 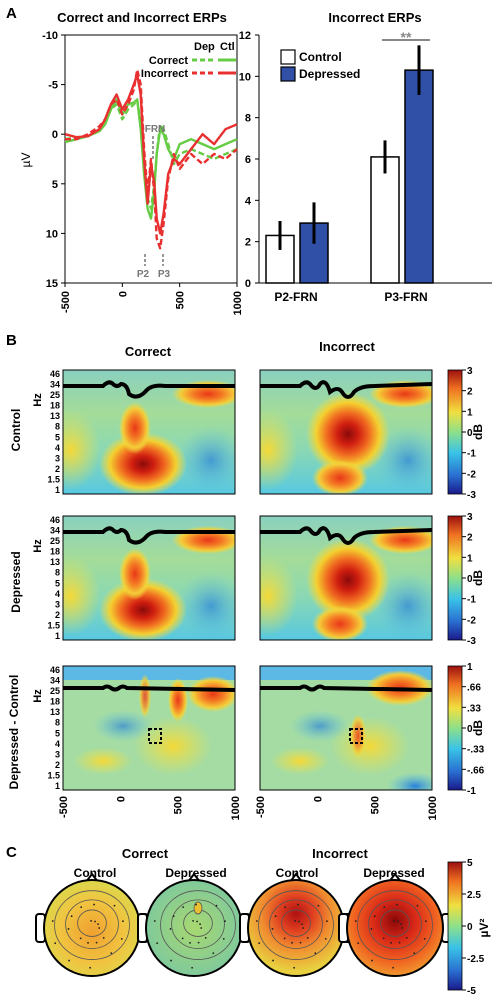 What do you see at coordinates (471, 600) in the screenshot?
I see `colorbar-tick-label: -1` at bounding box center [471, 600].